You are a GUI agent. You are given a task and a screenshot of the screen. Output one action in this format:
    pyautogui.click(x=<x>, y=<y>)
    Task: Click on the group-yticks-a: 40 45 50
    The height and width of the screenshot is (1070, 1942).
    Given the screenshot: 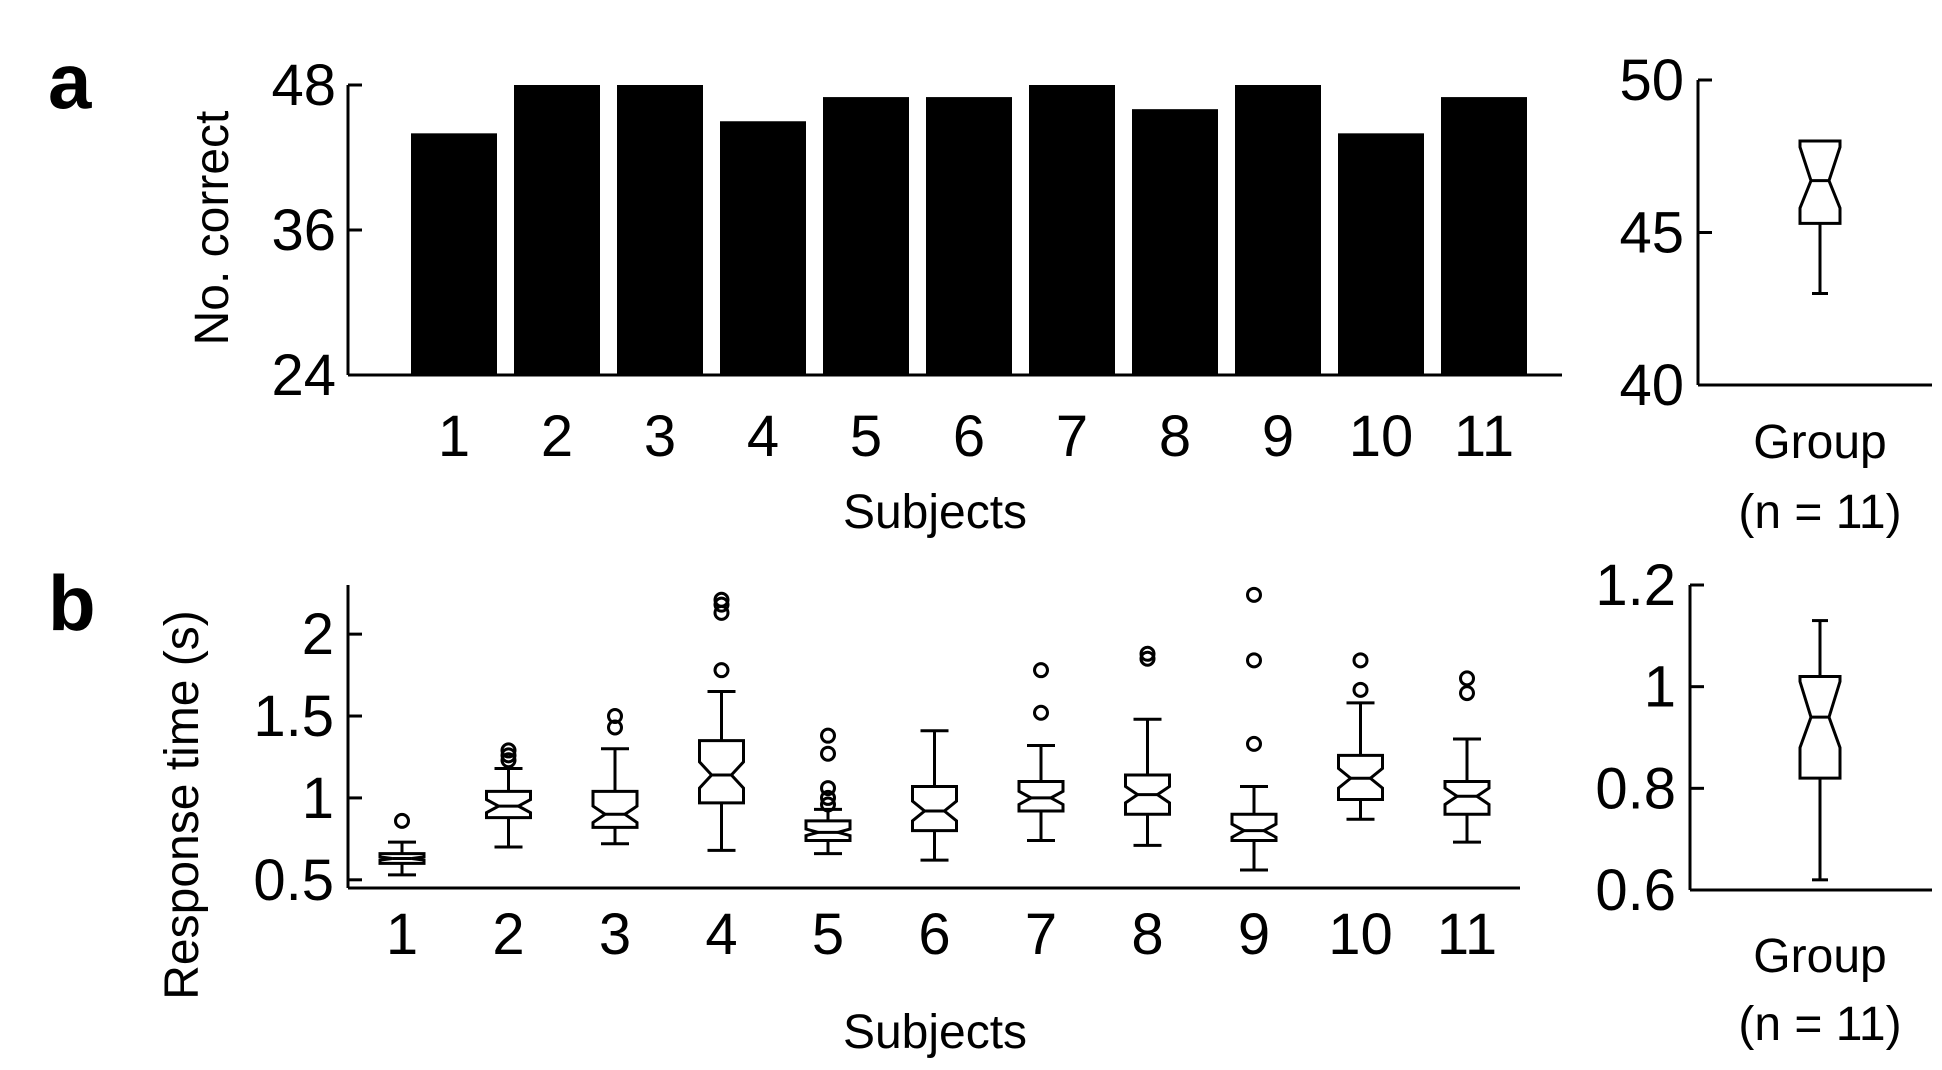 What is the action you would take?
    pyautogui.click(x=1665, y=233)
    